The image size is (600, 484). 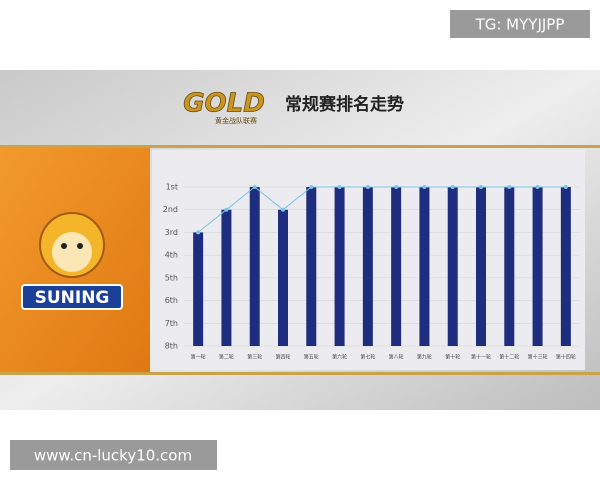 I want to click on x-tick-label: 第九轮, so click(x=424, y=357).